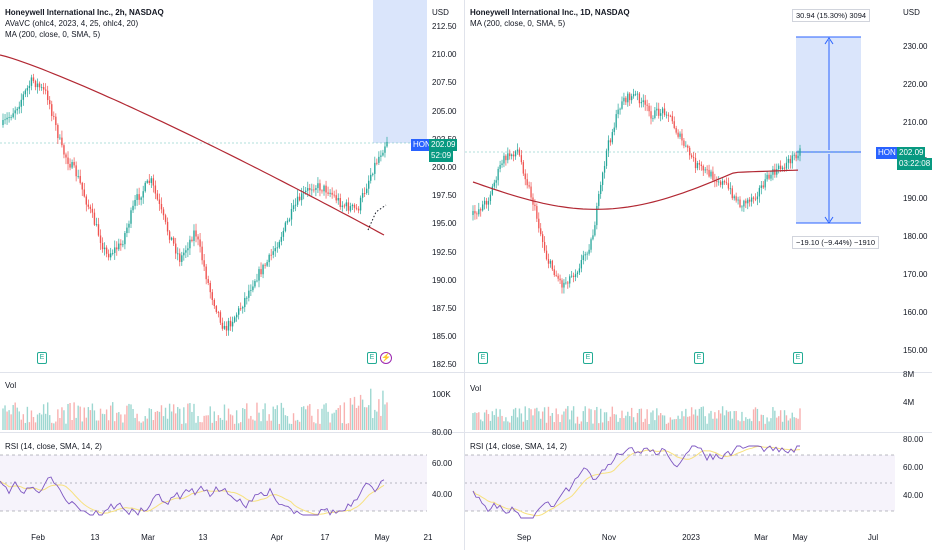  Describe the element at coordinates (444, 83) in the screenshot. I see `left-price-tick: 207.50` at that location.